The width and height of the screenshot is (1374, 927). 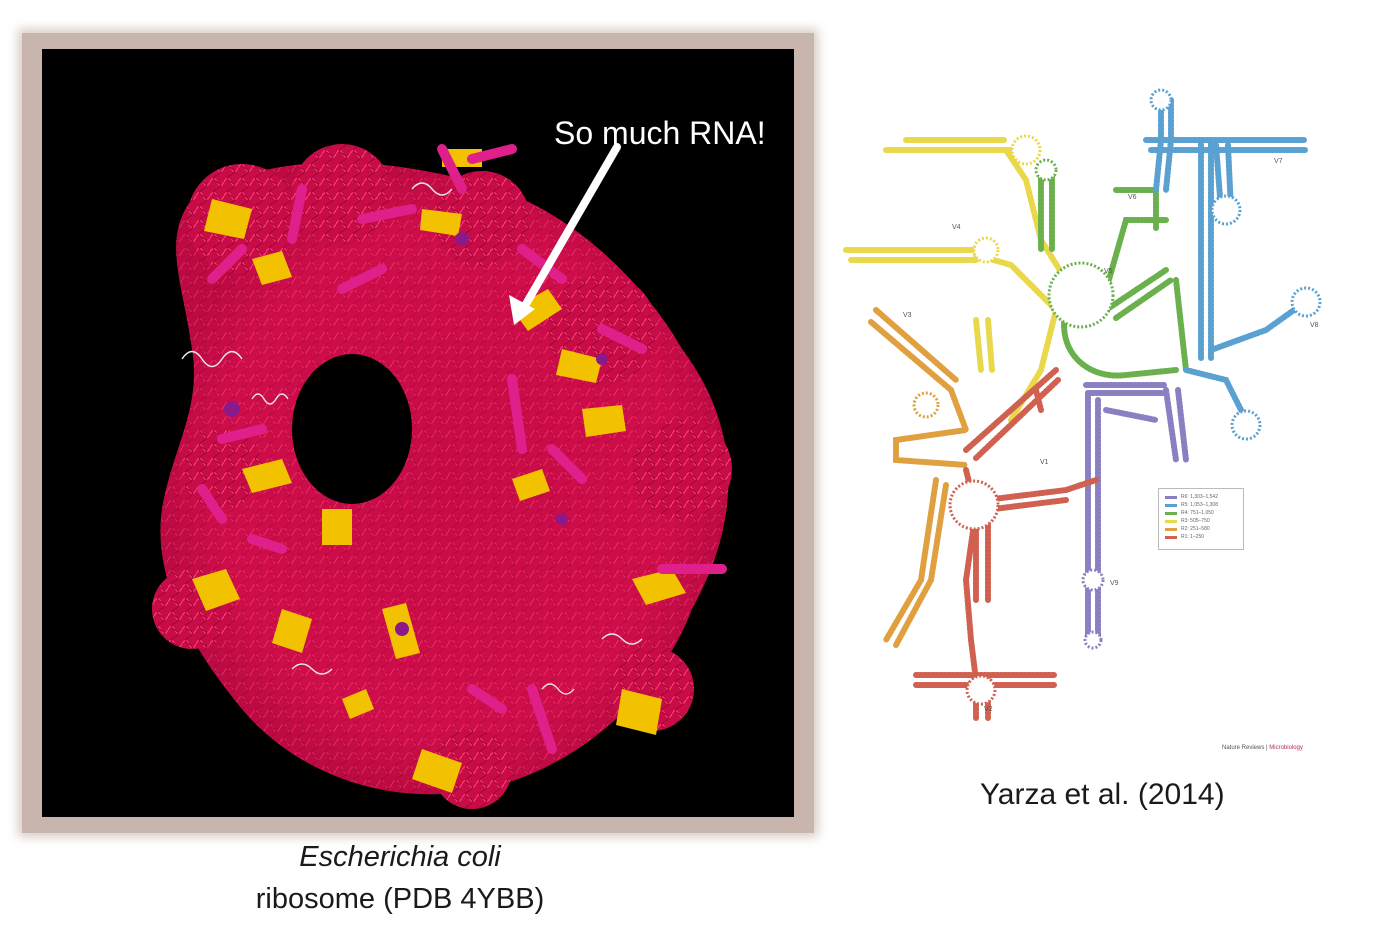 I want to click on citation-caption: Yarza et al. (2014), so click(x=1102, y=794).